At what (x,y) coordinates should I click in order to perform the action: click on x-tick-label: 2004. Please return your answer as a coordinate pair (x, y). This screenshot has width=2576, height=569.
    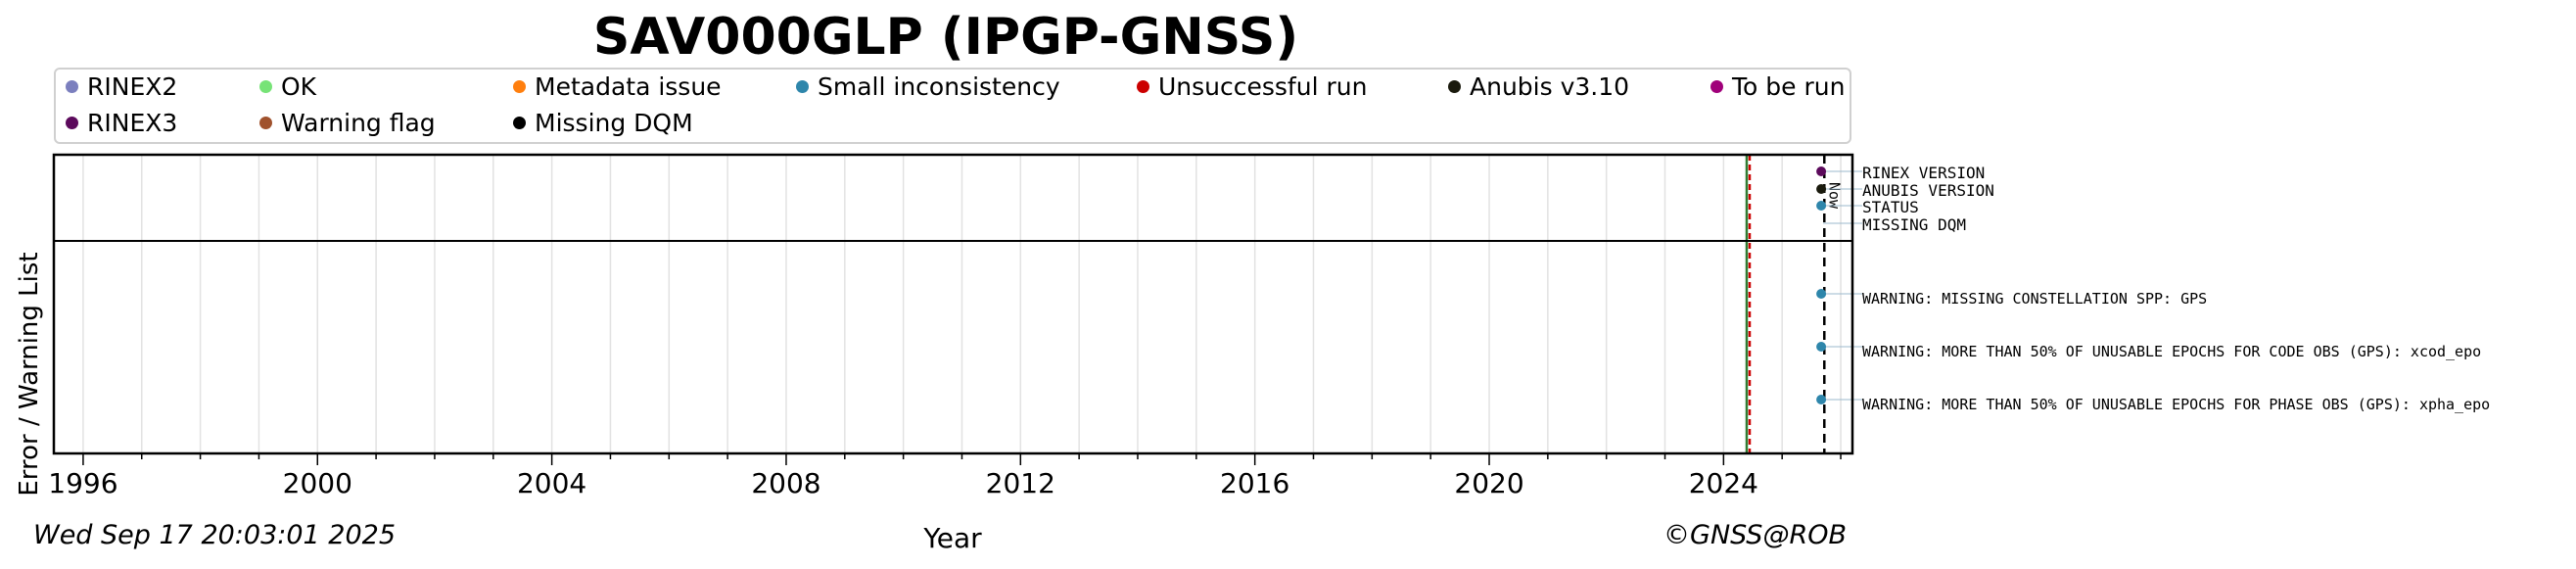
    Looking at the image, I should click on (552, 483).